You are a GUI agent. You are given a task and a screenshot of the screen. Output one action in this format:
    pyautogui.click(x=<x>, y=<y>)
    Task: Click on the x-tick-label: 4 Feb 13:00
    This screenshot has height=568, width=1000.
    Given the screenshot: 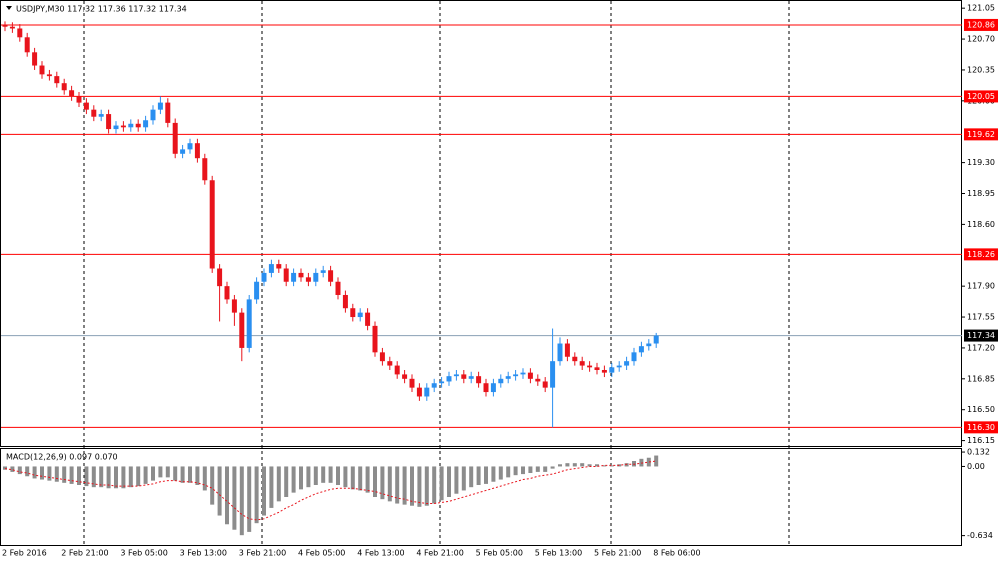 What is the action you would take?
    pyautogui.click(x=380, y=553)
    